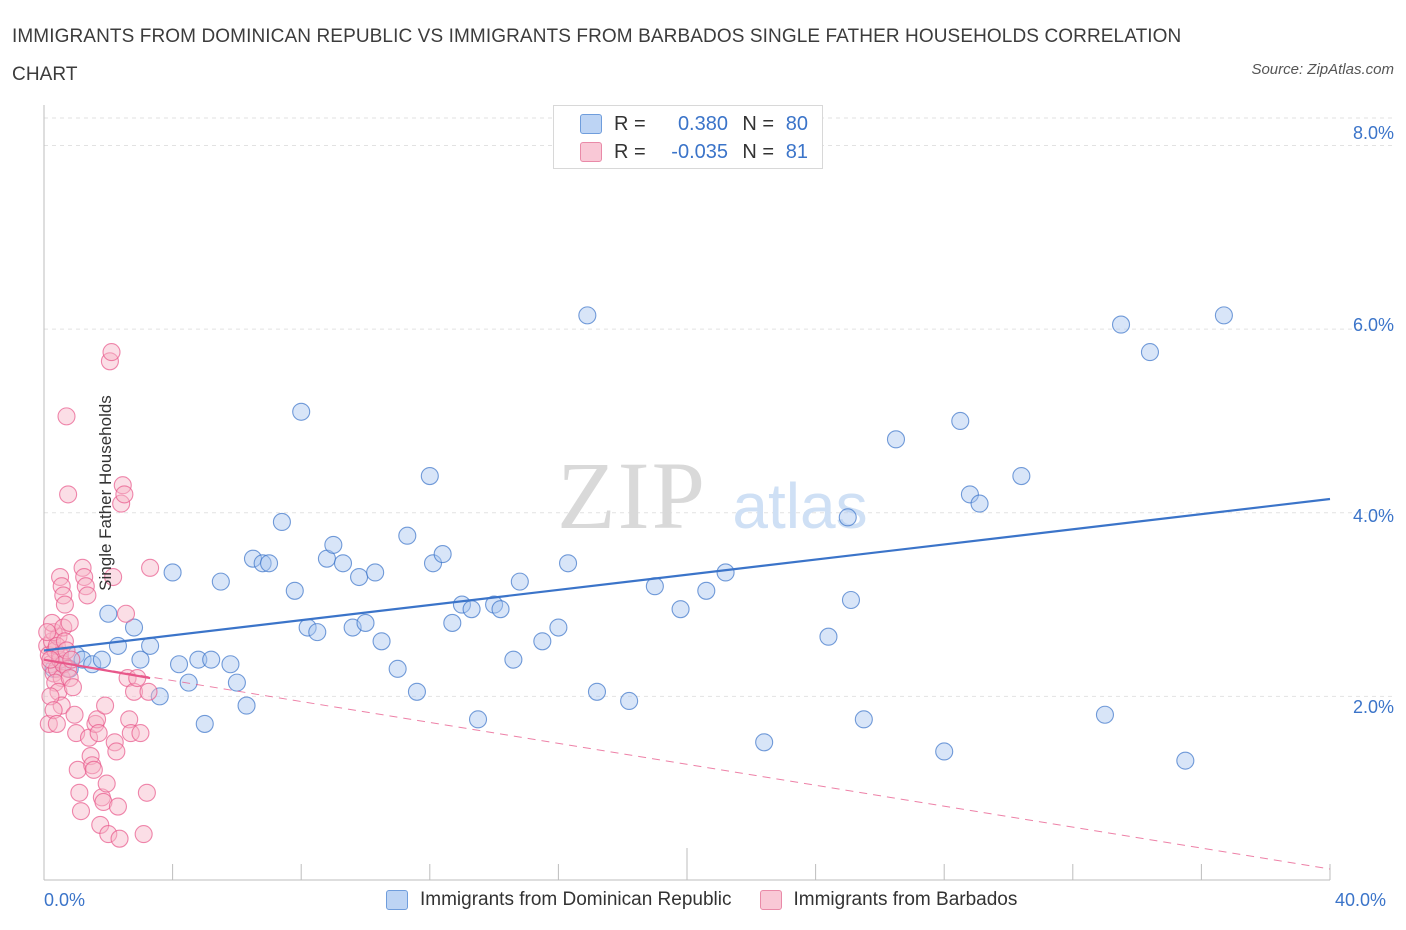  I want to click on source-label: Source: ZipAtlas.com, so click(1322, 69).